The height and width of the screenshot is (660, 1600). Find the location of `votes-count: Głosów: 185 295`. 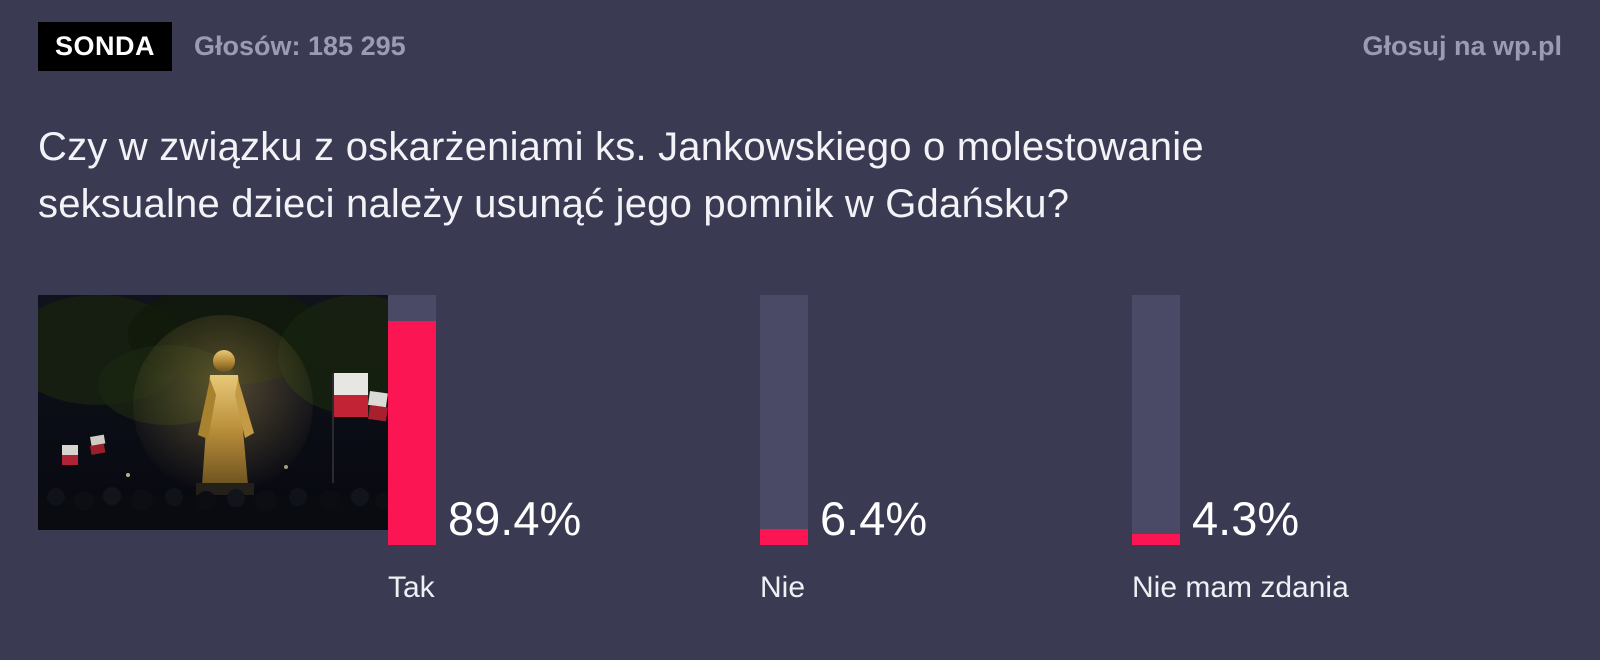

votes-count: Głosów: 185 295 is located at coordinates (300, 46).